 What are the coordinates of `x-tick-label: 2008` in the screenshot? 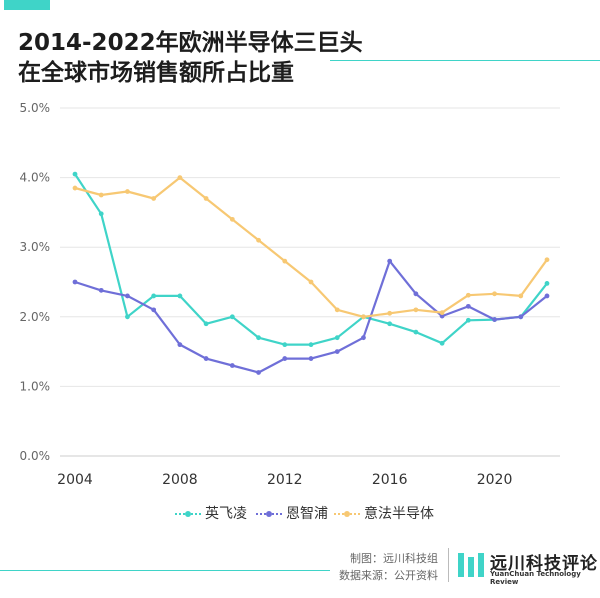 It's located at (180, 480).